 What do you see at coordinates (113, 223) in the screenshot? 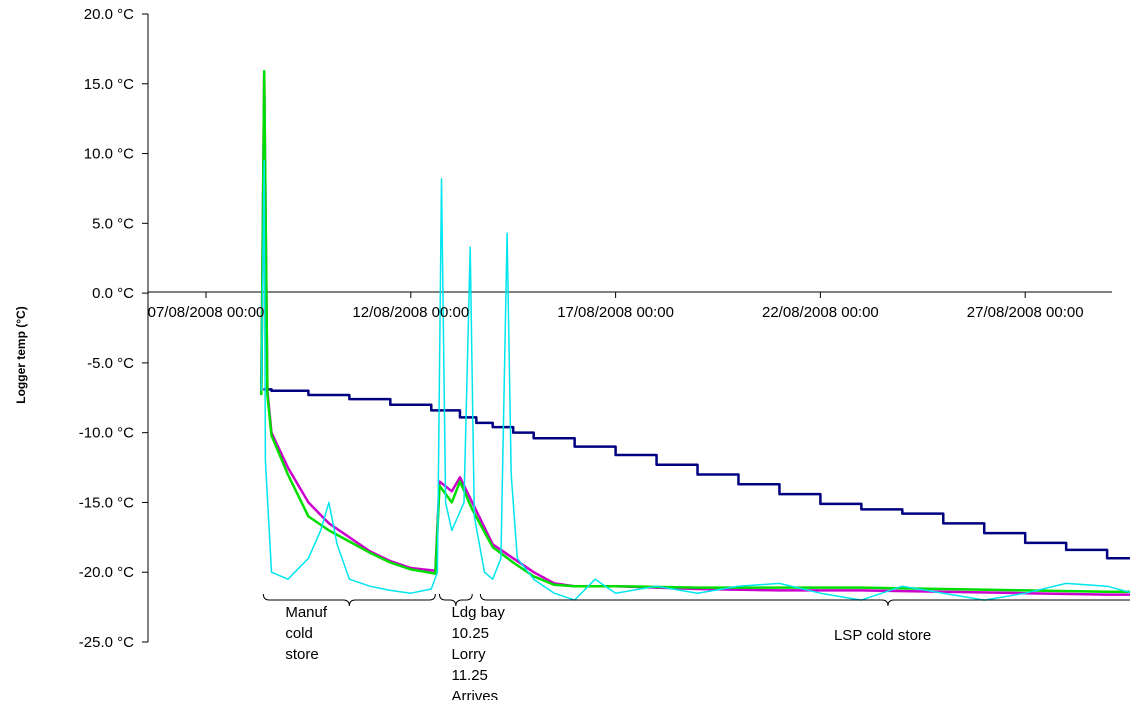
I see `y-tick-label: 5.0 °C` at bounding box center [113, 223].